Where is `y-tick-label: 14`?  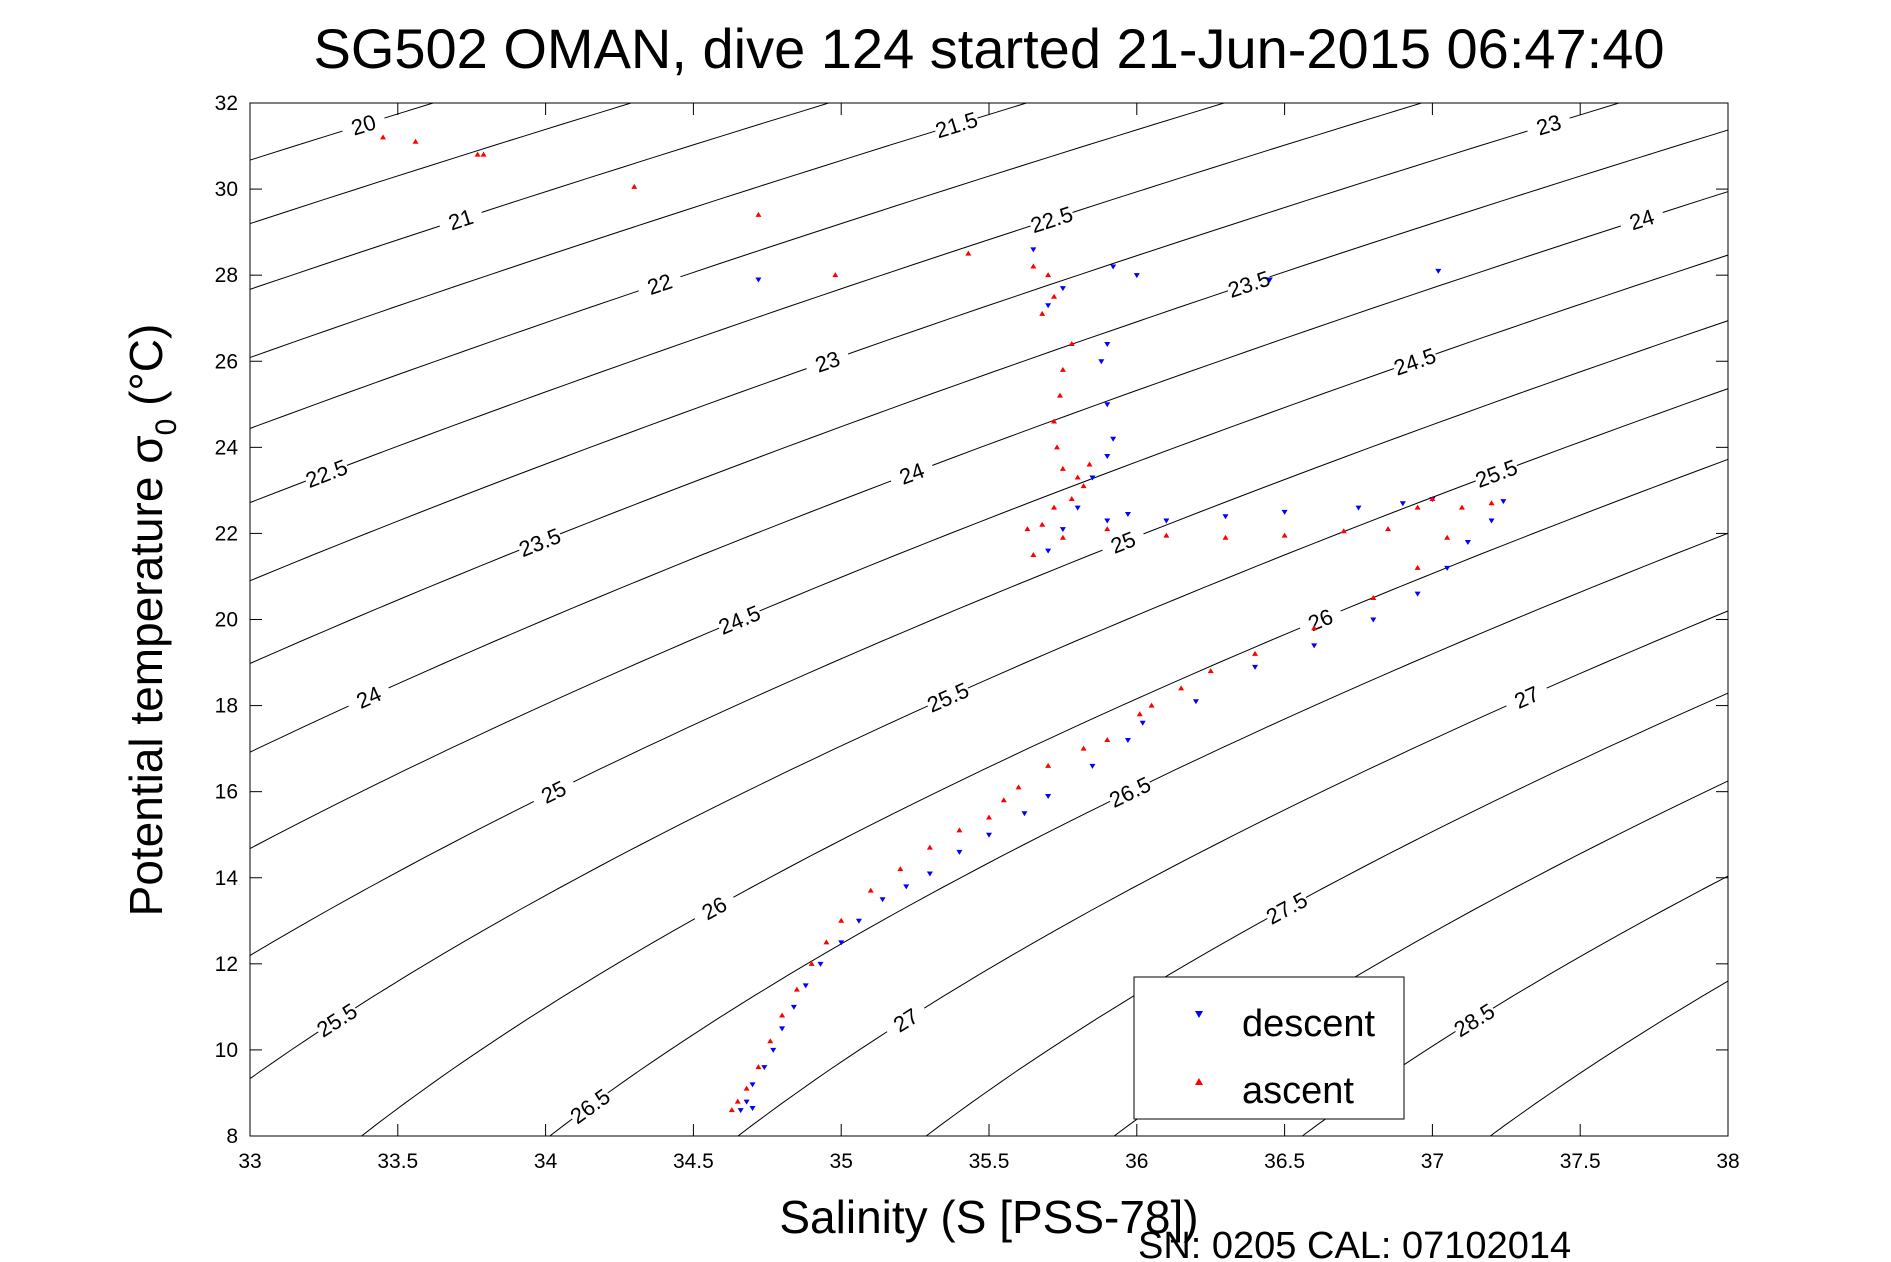 y-tick-label: 14 is located at coordinates (227, 878).